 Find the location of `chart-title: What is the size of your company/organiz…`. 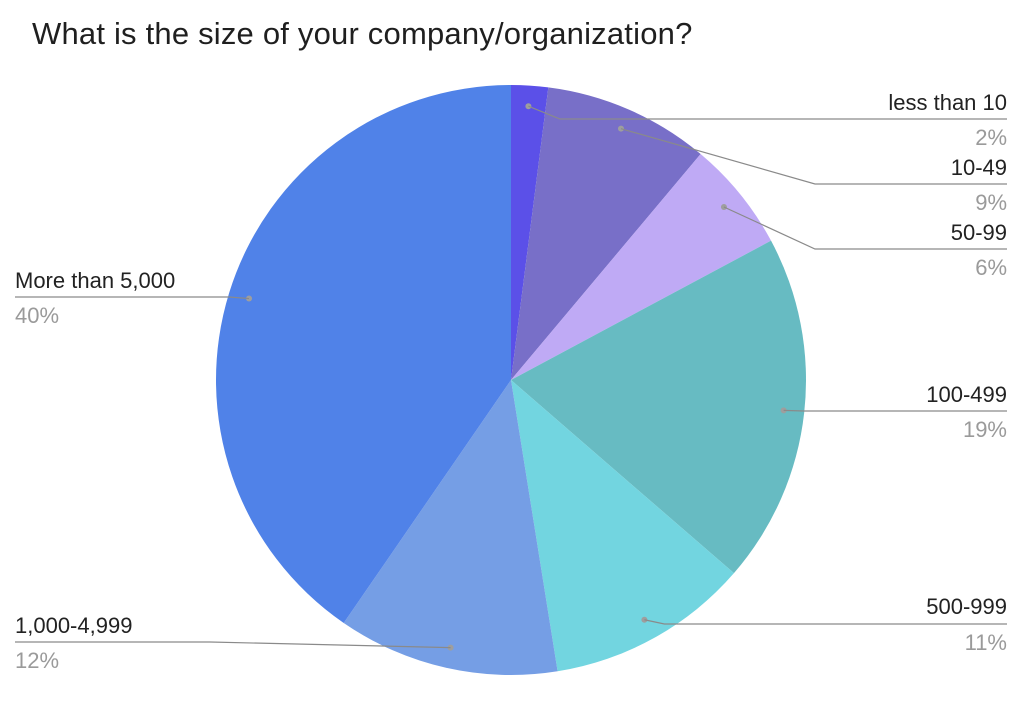

chart-title: What is the size of your company/organiz… is located at coordinates (362, 33).